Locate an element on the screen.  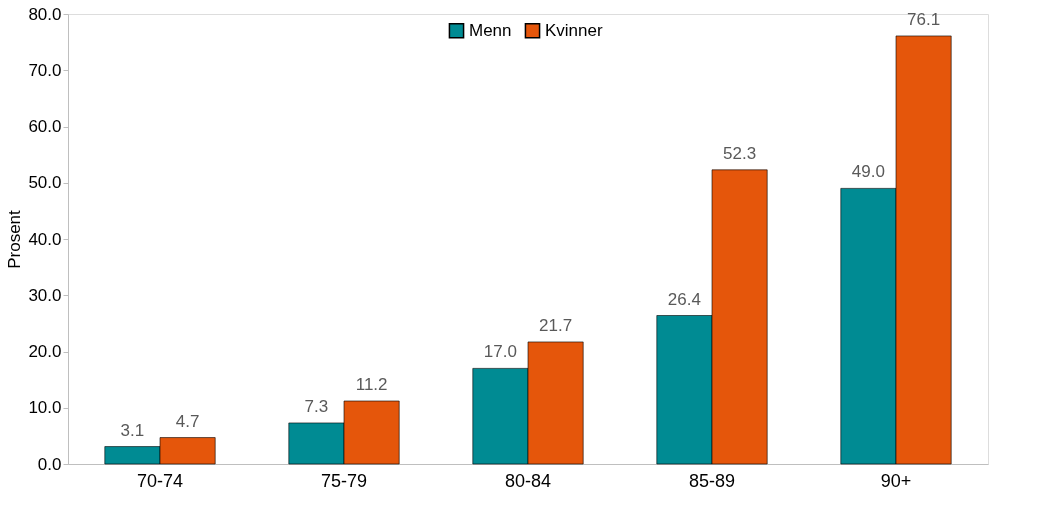
data-label: 76.1 is located at coordinates (924, 19).